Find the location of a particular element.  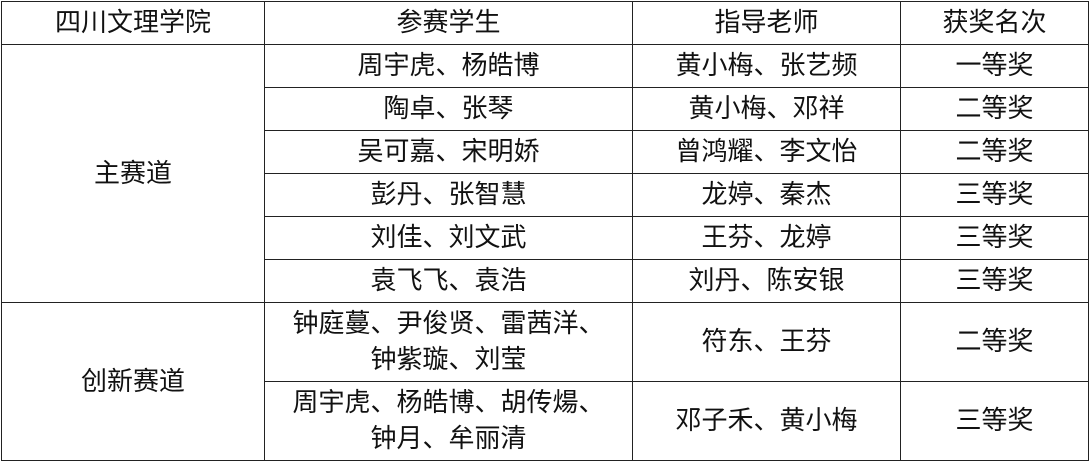

header-row: 四川文理学院 参赛学生 指导老师 获奖名次 is located at coordinates (545, 23).